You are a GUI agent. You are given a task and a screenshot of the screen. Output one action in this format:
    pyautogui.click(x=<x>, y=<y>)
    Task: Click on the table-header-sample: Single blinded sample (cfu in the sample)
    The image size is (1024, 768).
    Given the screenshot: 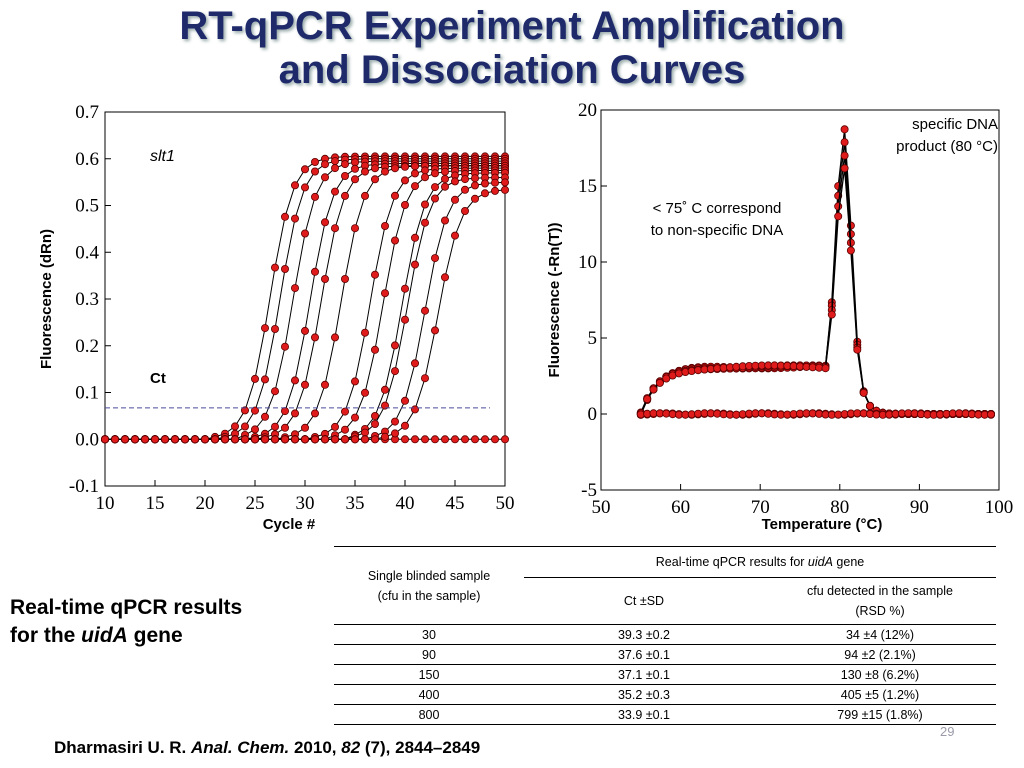 What is the action you would take?
    pyautogui.click(x=429, y=585)
    